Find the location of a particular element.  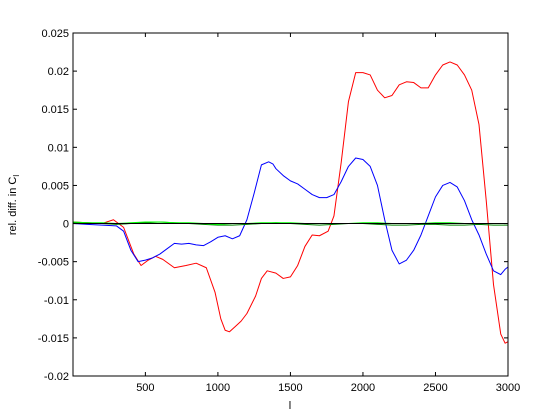

y-axis-label-main: rel. diff. in C is located at coordinates (13, 206).